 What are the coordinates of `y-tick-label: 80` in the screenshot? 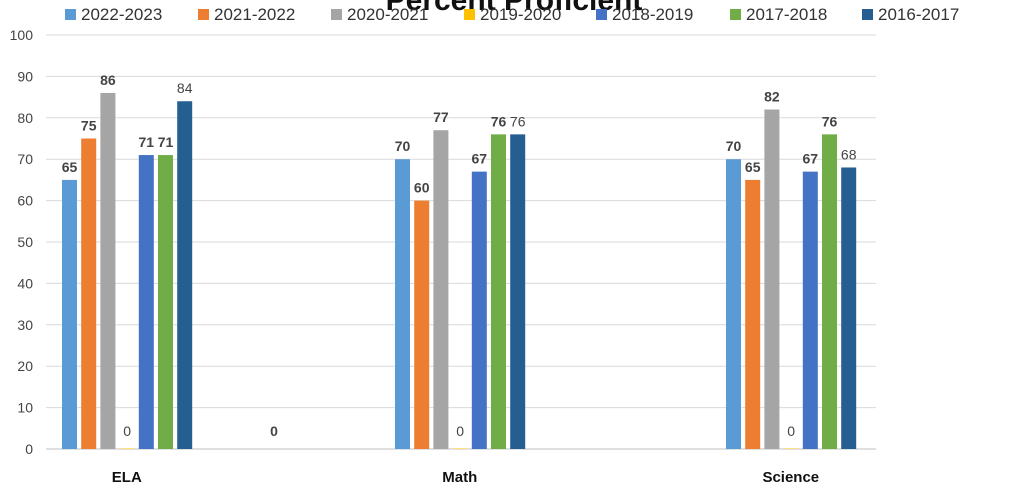 It's located at (25, 118).